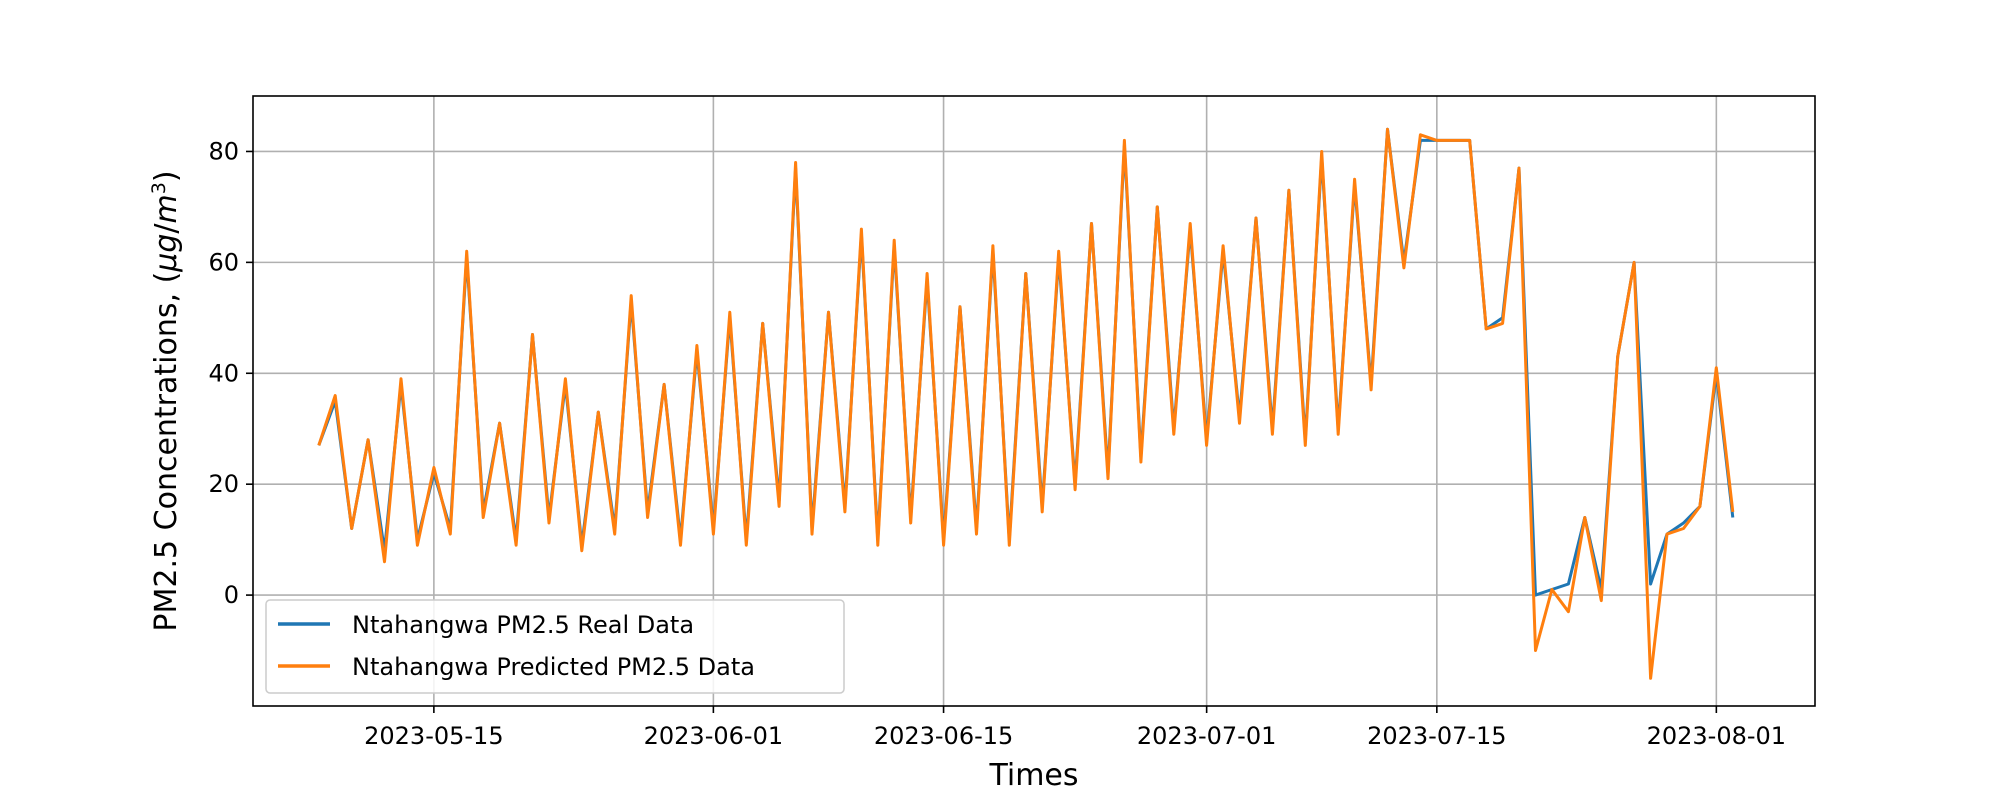  Describe the element at coordinates (1716, 736) in the screenshot. I see `x-tick-label: 2023-08-01` at that location.